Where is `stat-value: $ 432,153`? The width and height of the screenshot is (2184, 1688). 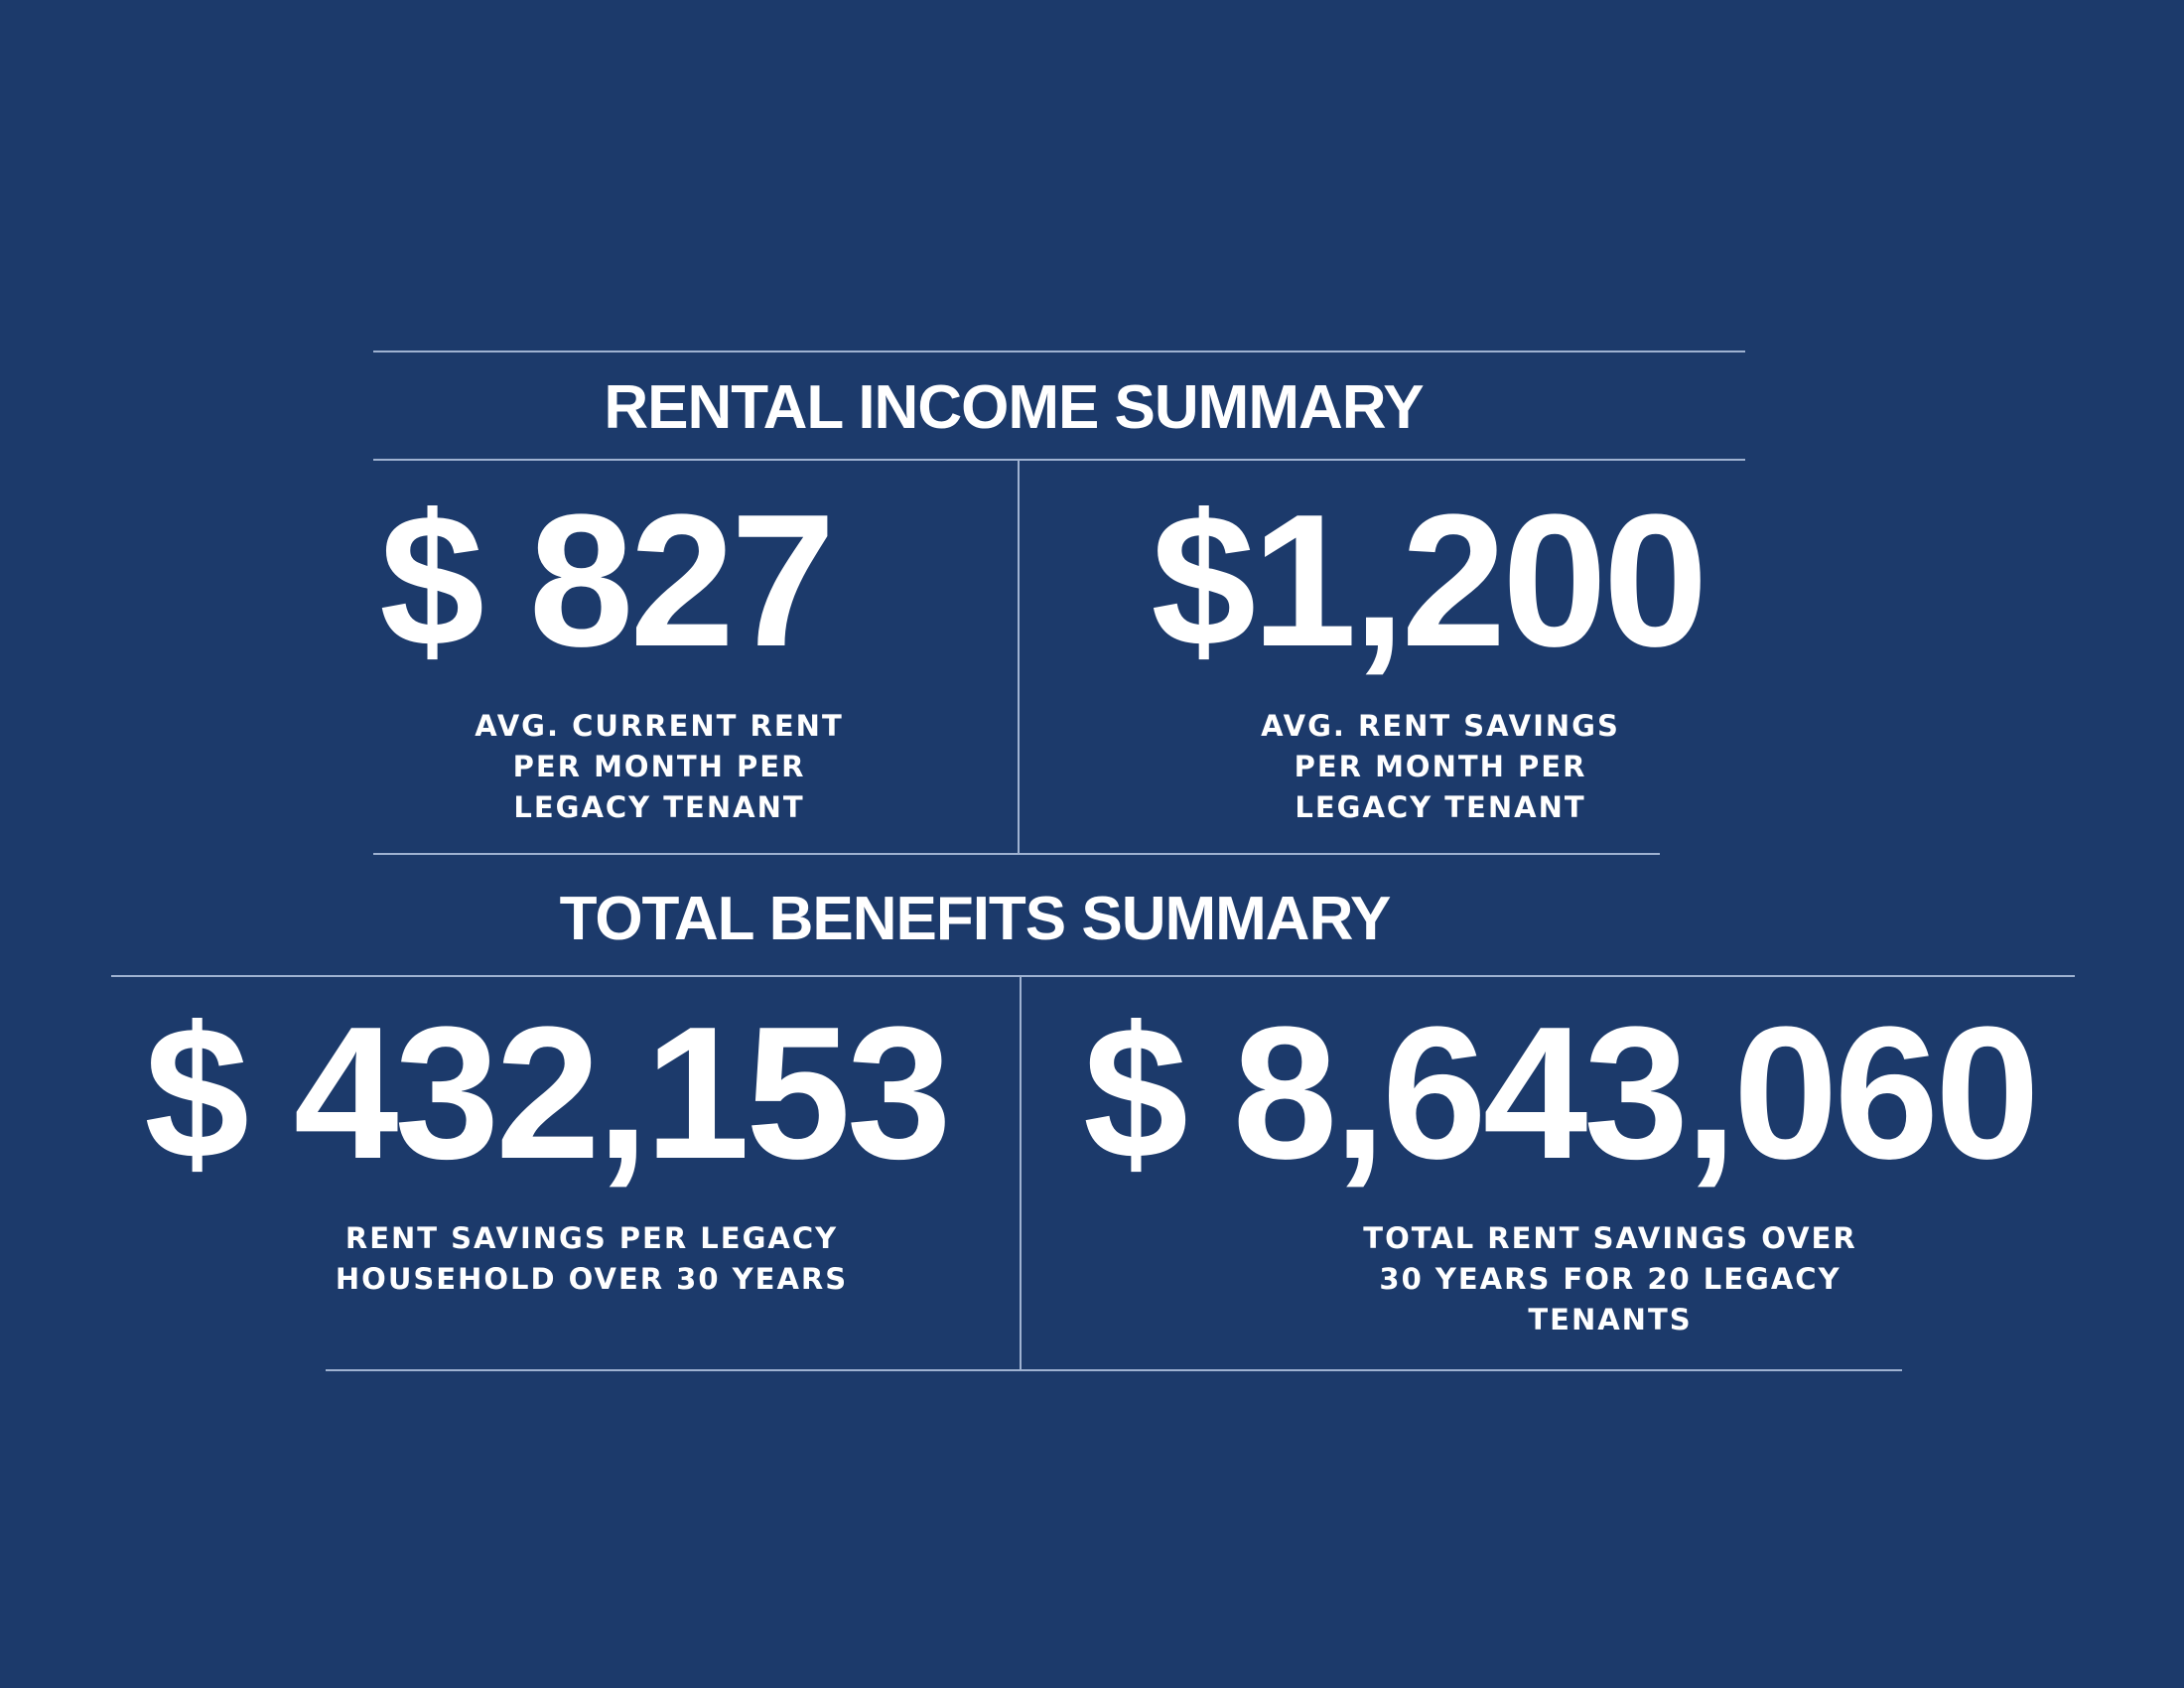
stat-value: $ 432,153 is located at coordinates (547, 1093).